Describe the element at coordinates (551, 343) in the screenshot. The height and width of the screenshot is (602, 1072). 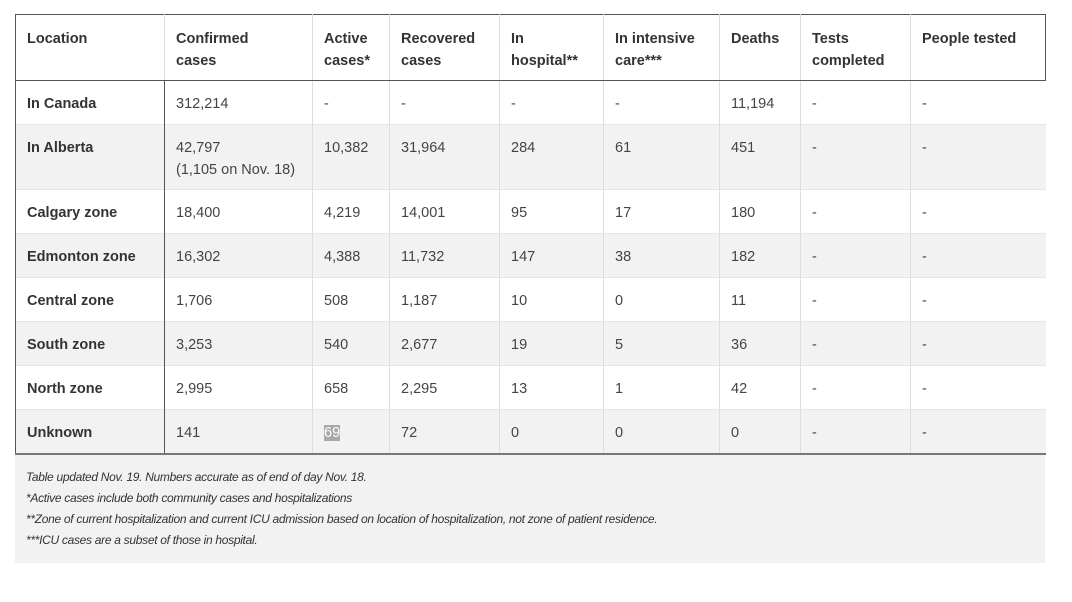
I see `cell-hospital: 19` at that location.